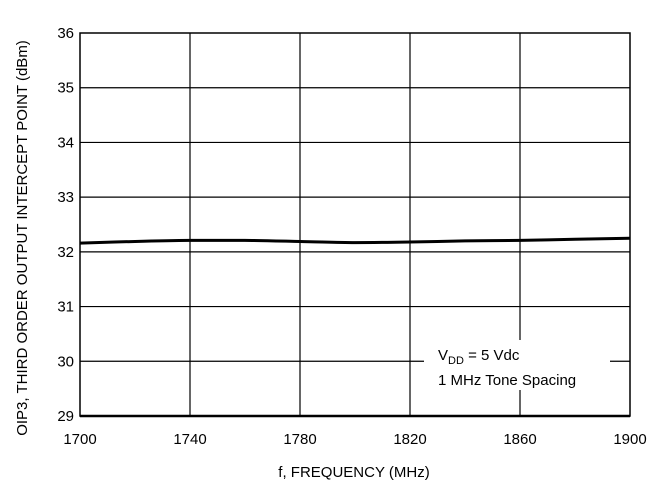 The height and width of the screenshot is (490, 658). I want to click on annotation-vdd: VDD = 5 Vdc, so click(479, 357).